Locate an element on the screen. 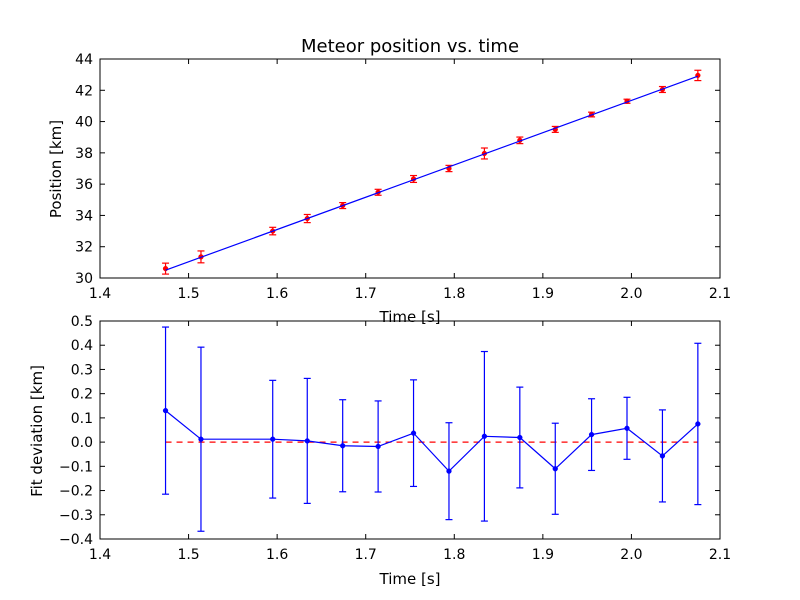  y-tick-label: −0.2 is located at coordinates (76, 492).